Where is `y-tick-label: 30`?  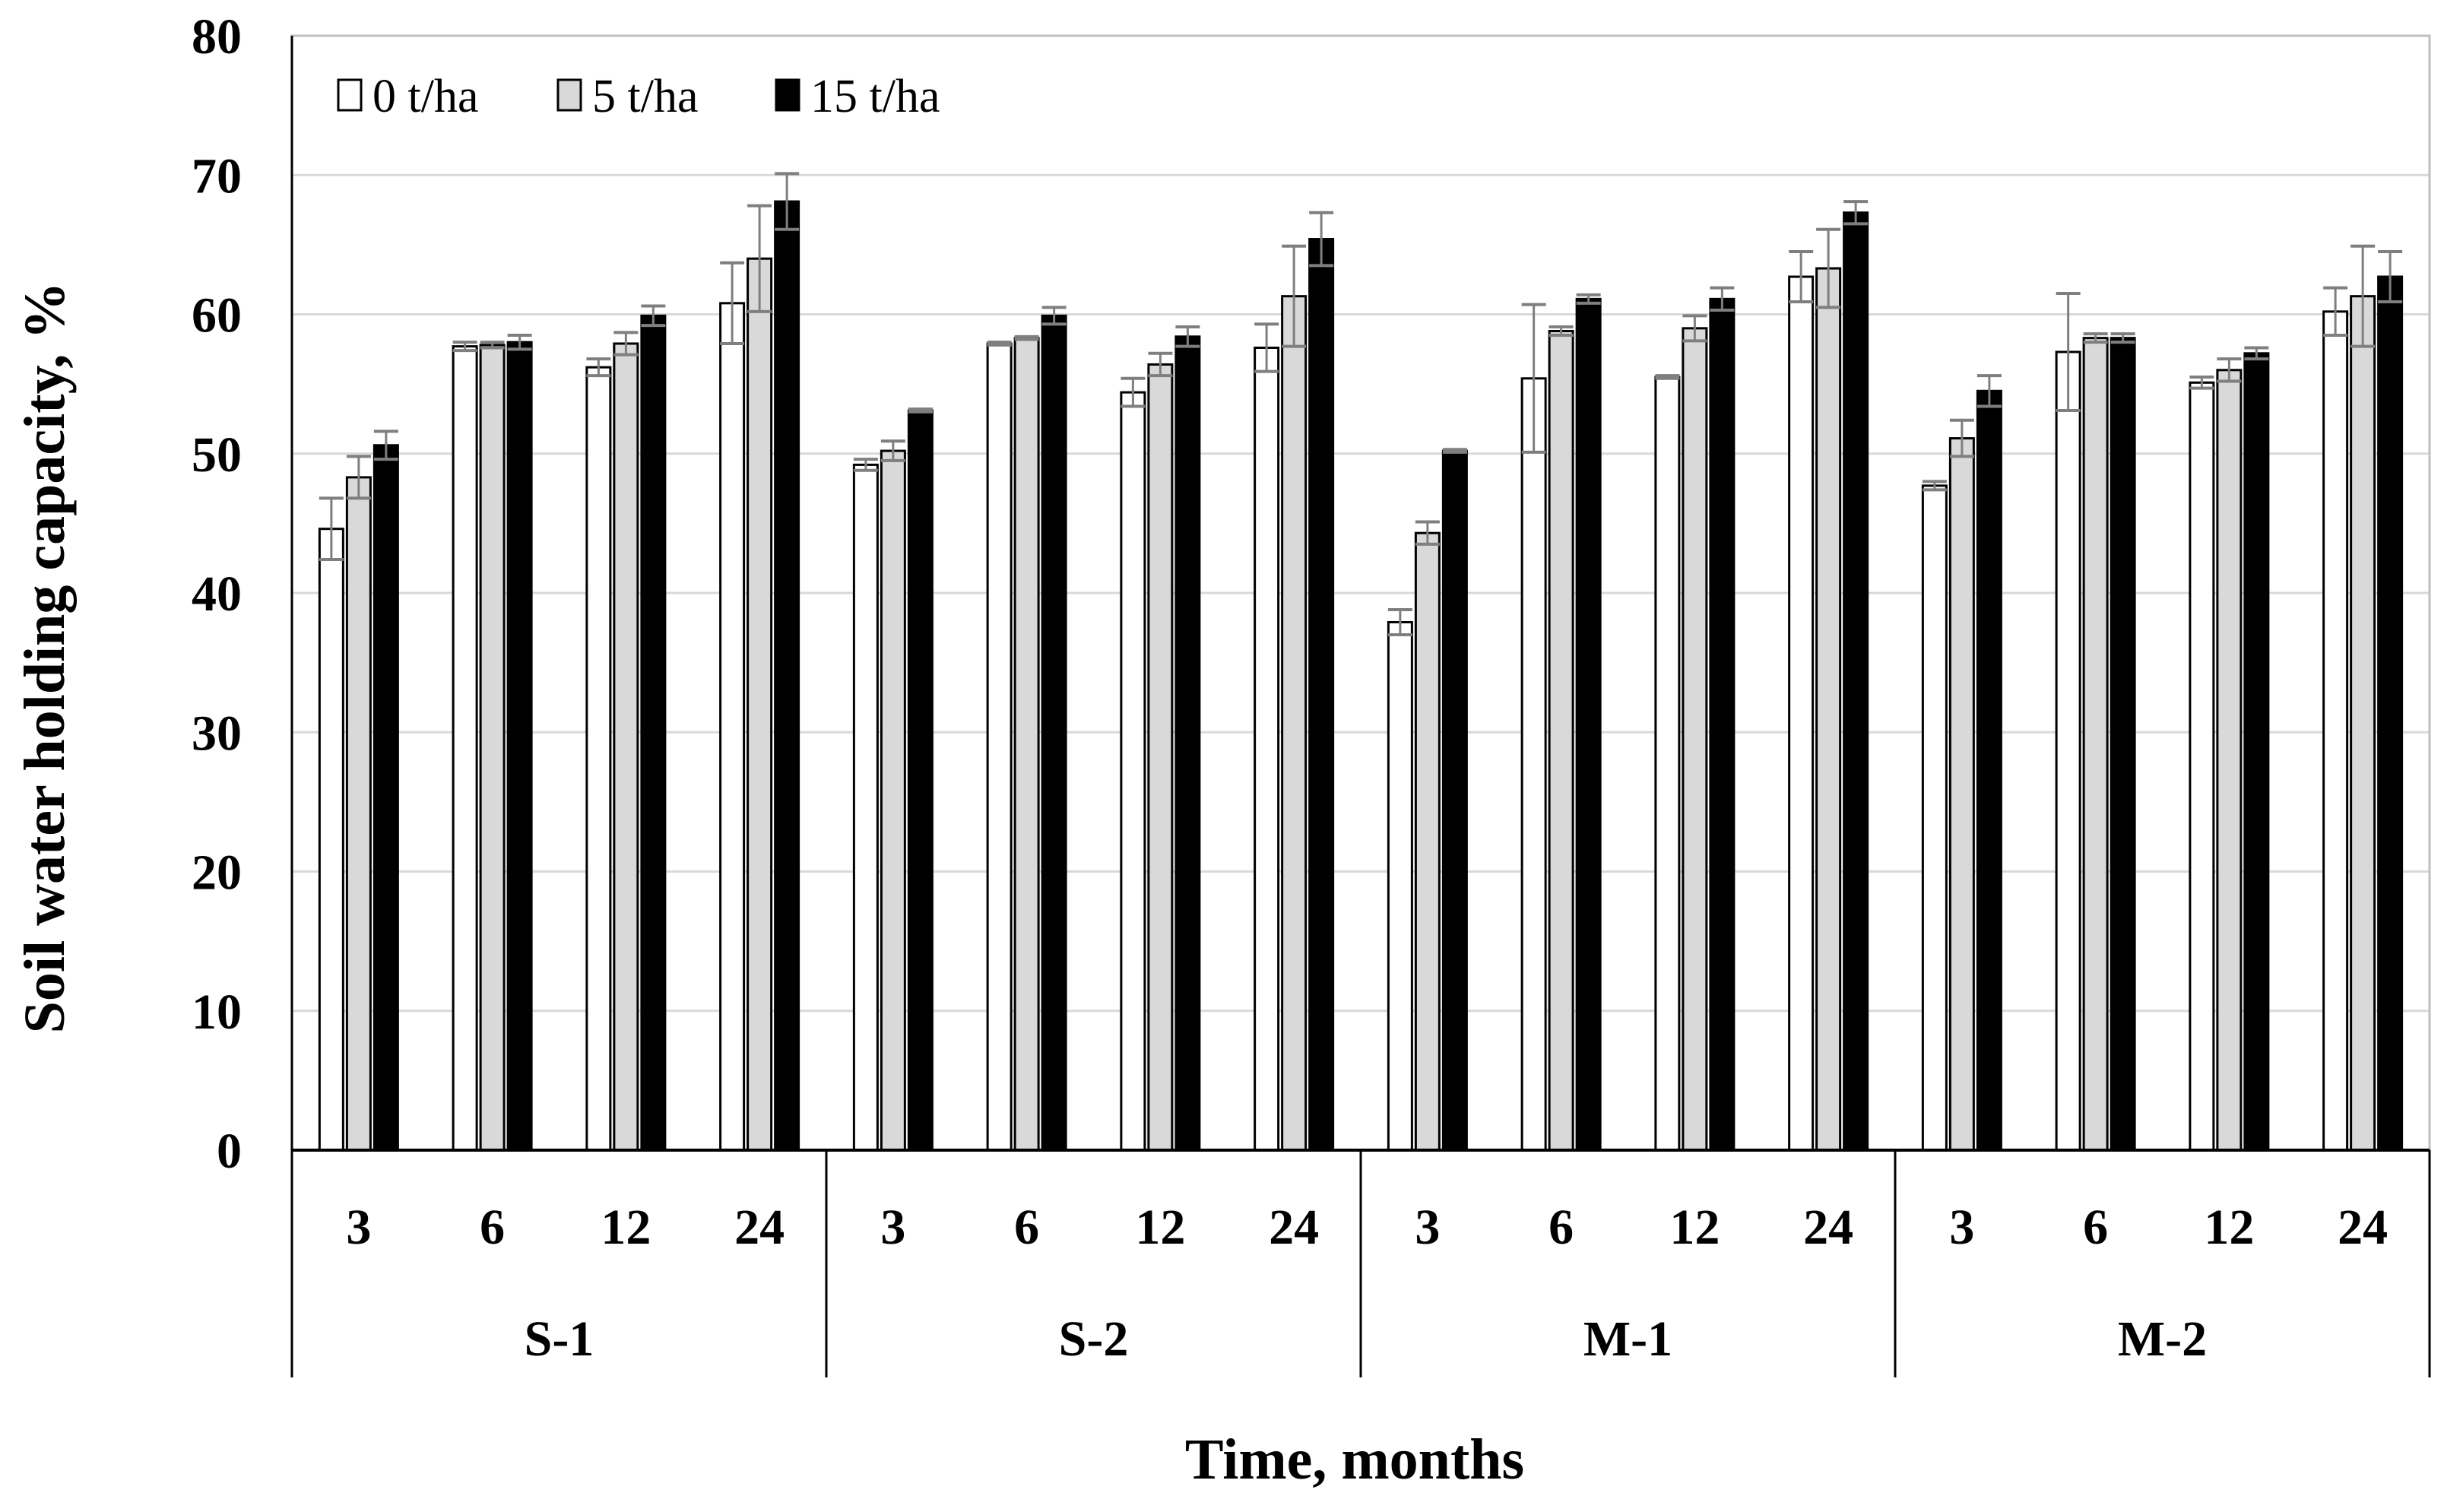
y-tick-label: 30 is located at coordinates (217, 733).